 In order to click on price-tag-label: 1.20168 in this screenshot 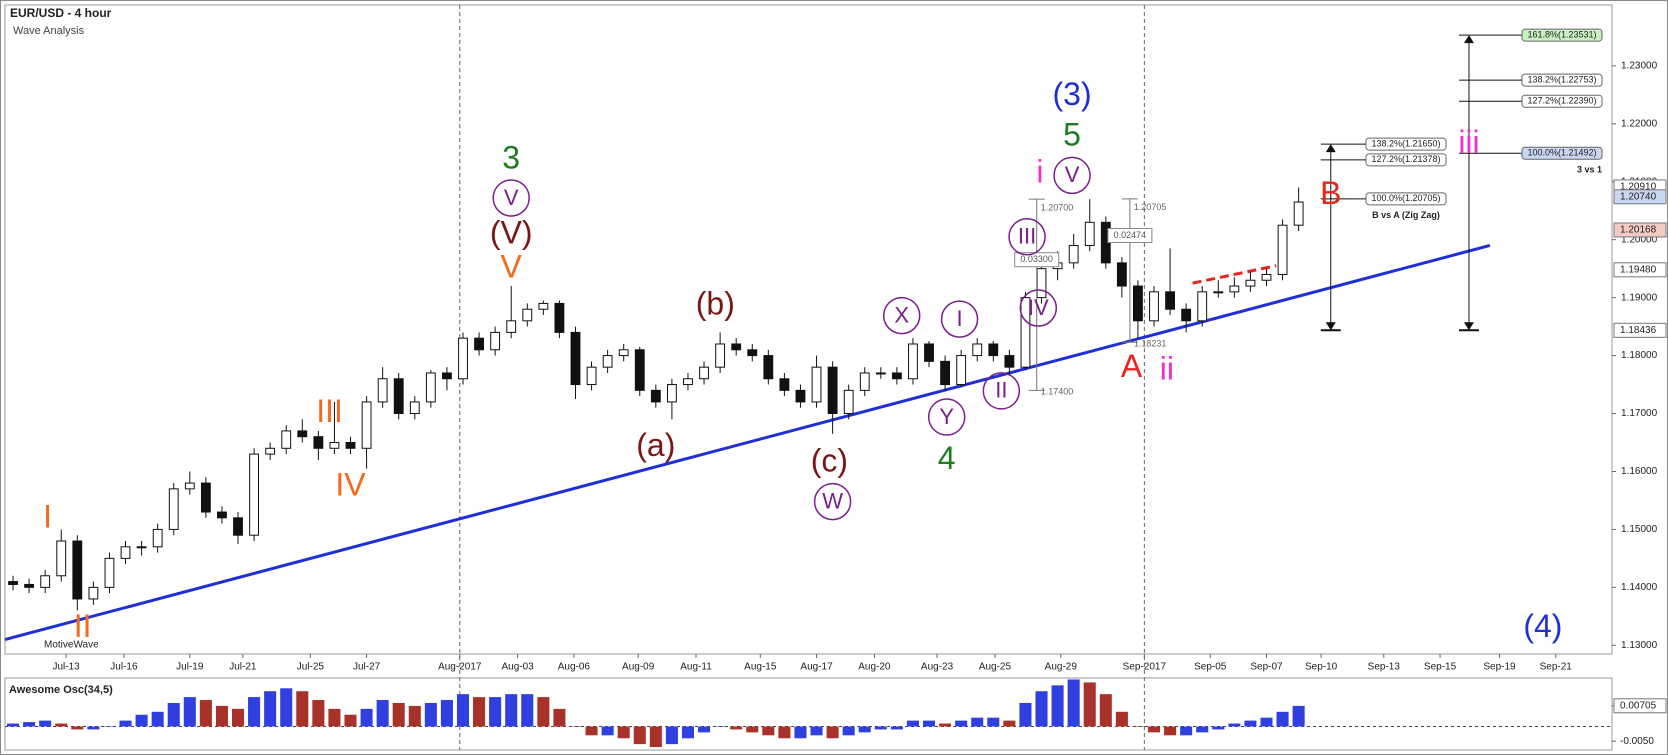, I will do `click(1638, 230)`.